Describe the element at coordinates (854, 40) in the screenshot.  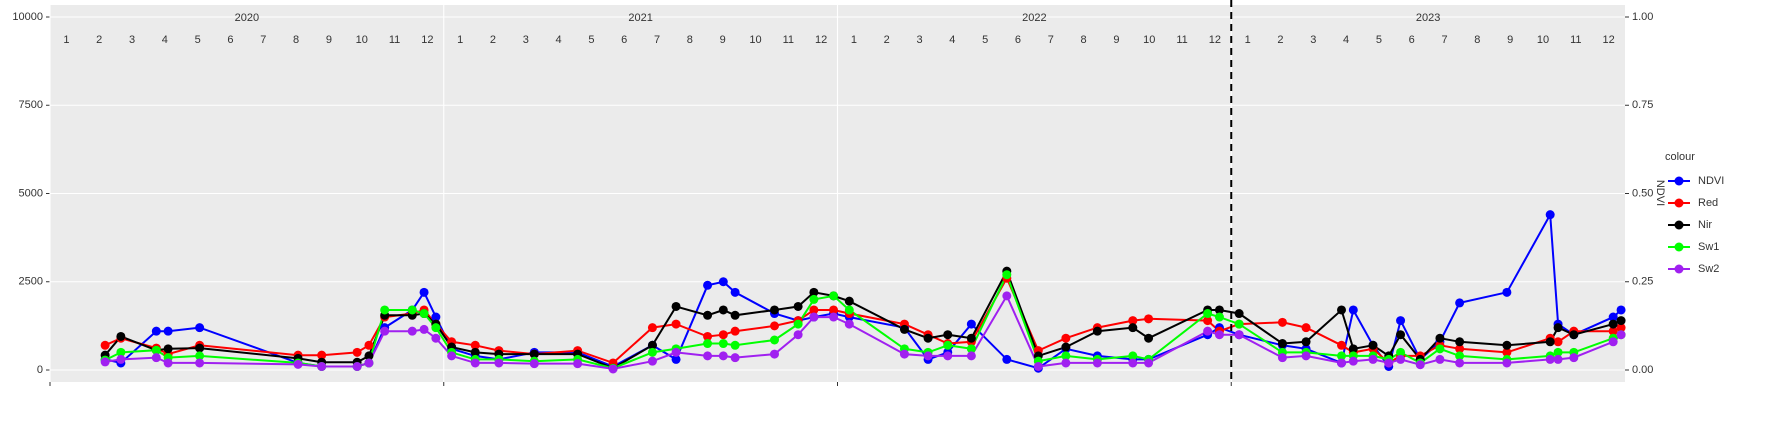
I see `month-label: 1` at that location.